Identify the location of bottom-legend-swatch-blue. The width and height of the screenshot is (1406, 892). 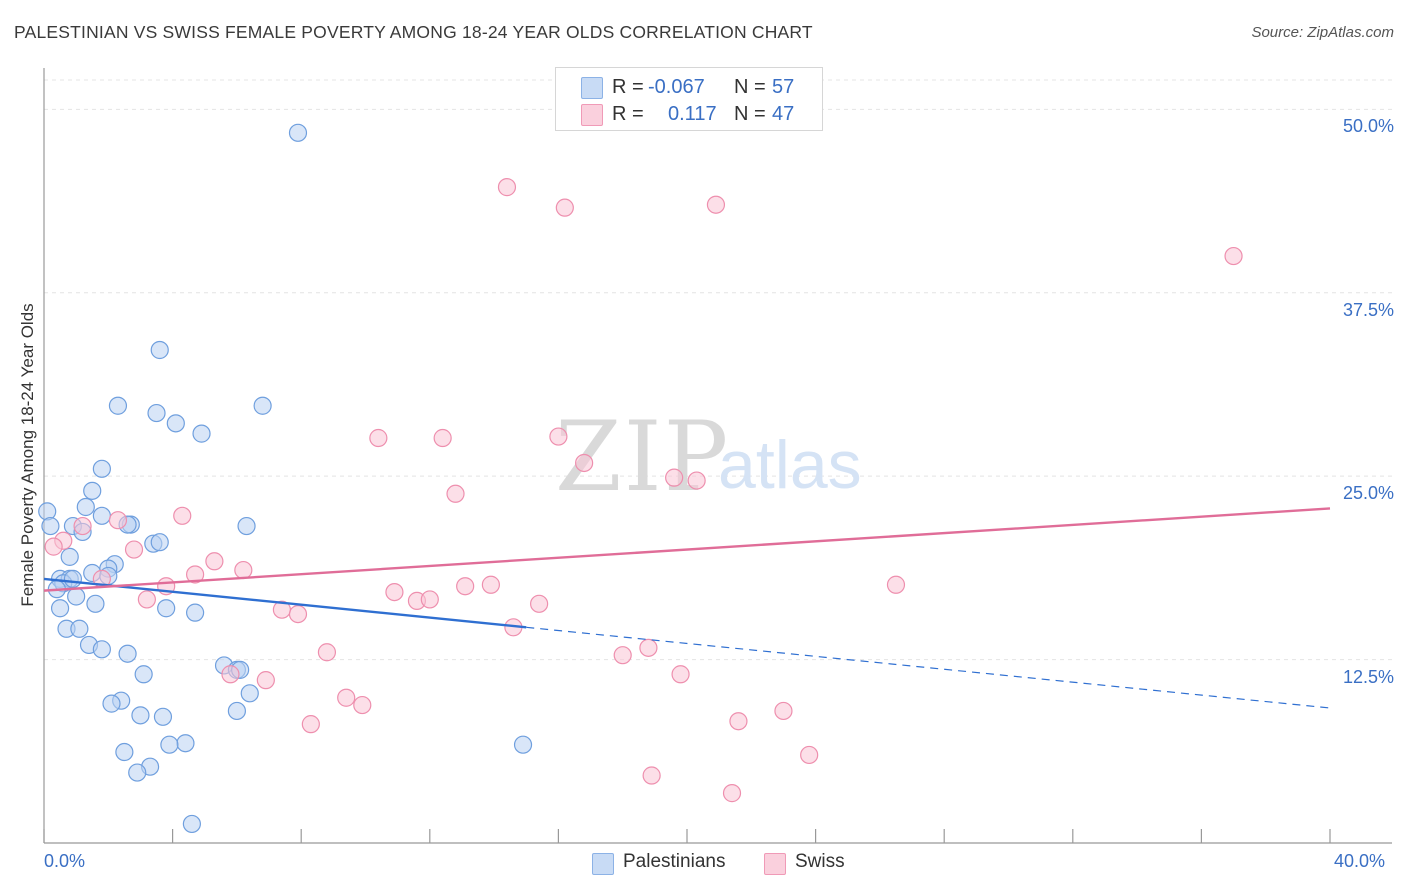
(603, 864).